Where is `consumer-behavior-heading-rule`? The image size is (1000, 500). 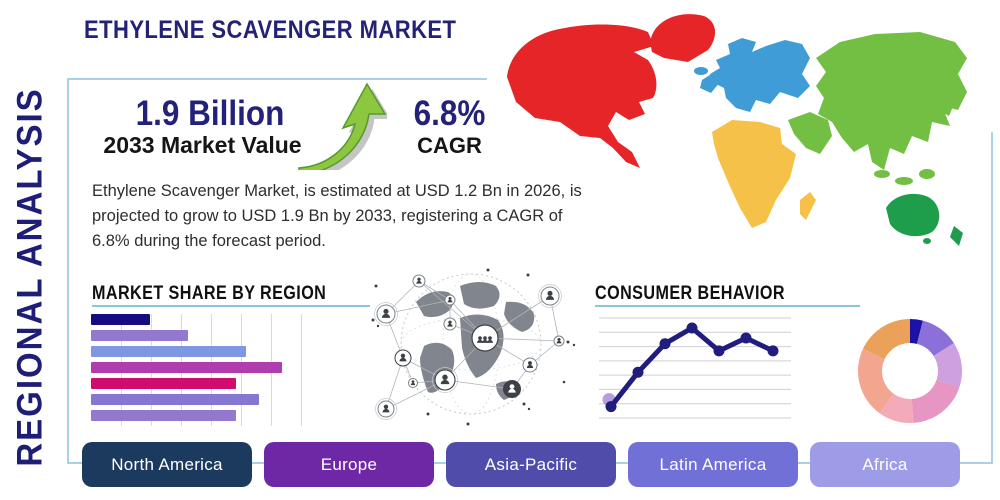
consumer-behavior-heading-rule is located at coordinates (727, 306).